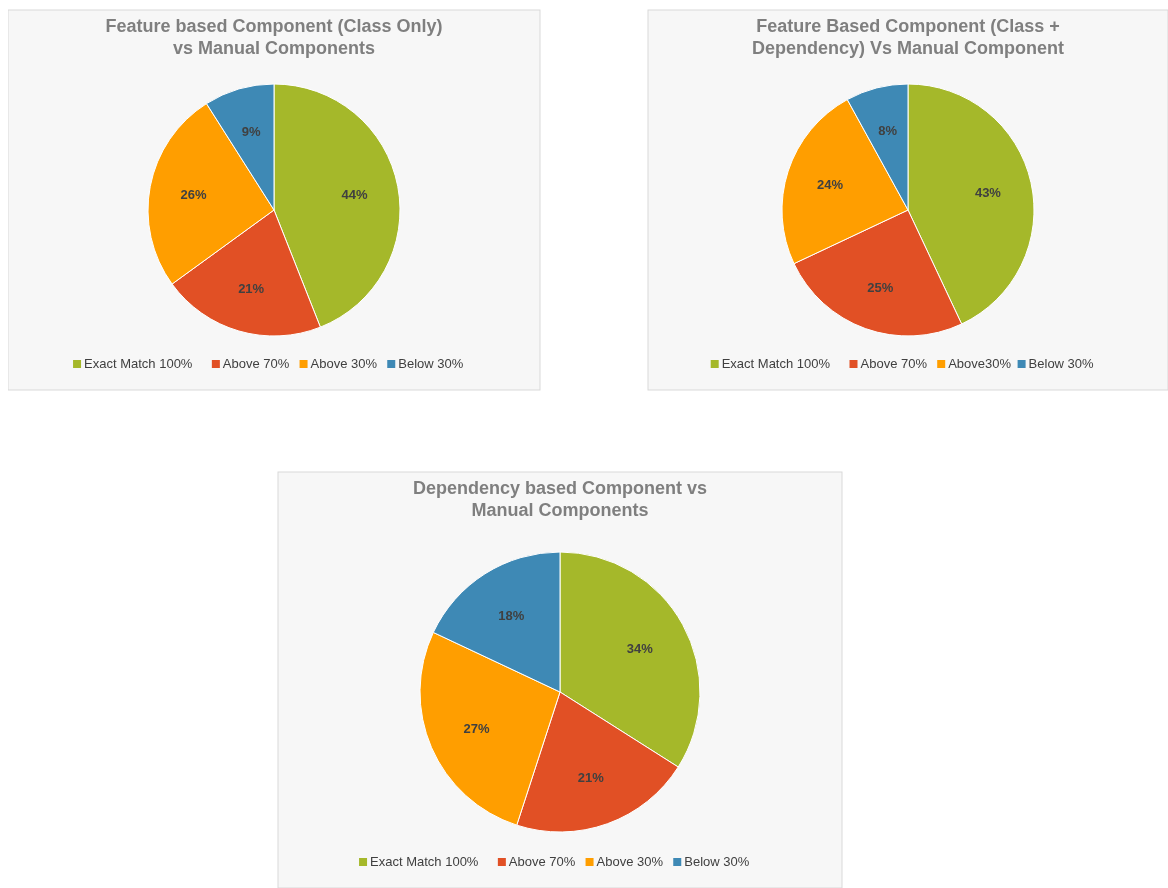  I want to click on data-label: 18%, so click(511, 615).